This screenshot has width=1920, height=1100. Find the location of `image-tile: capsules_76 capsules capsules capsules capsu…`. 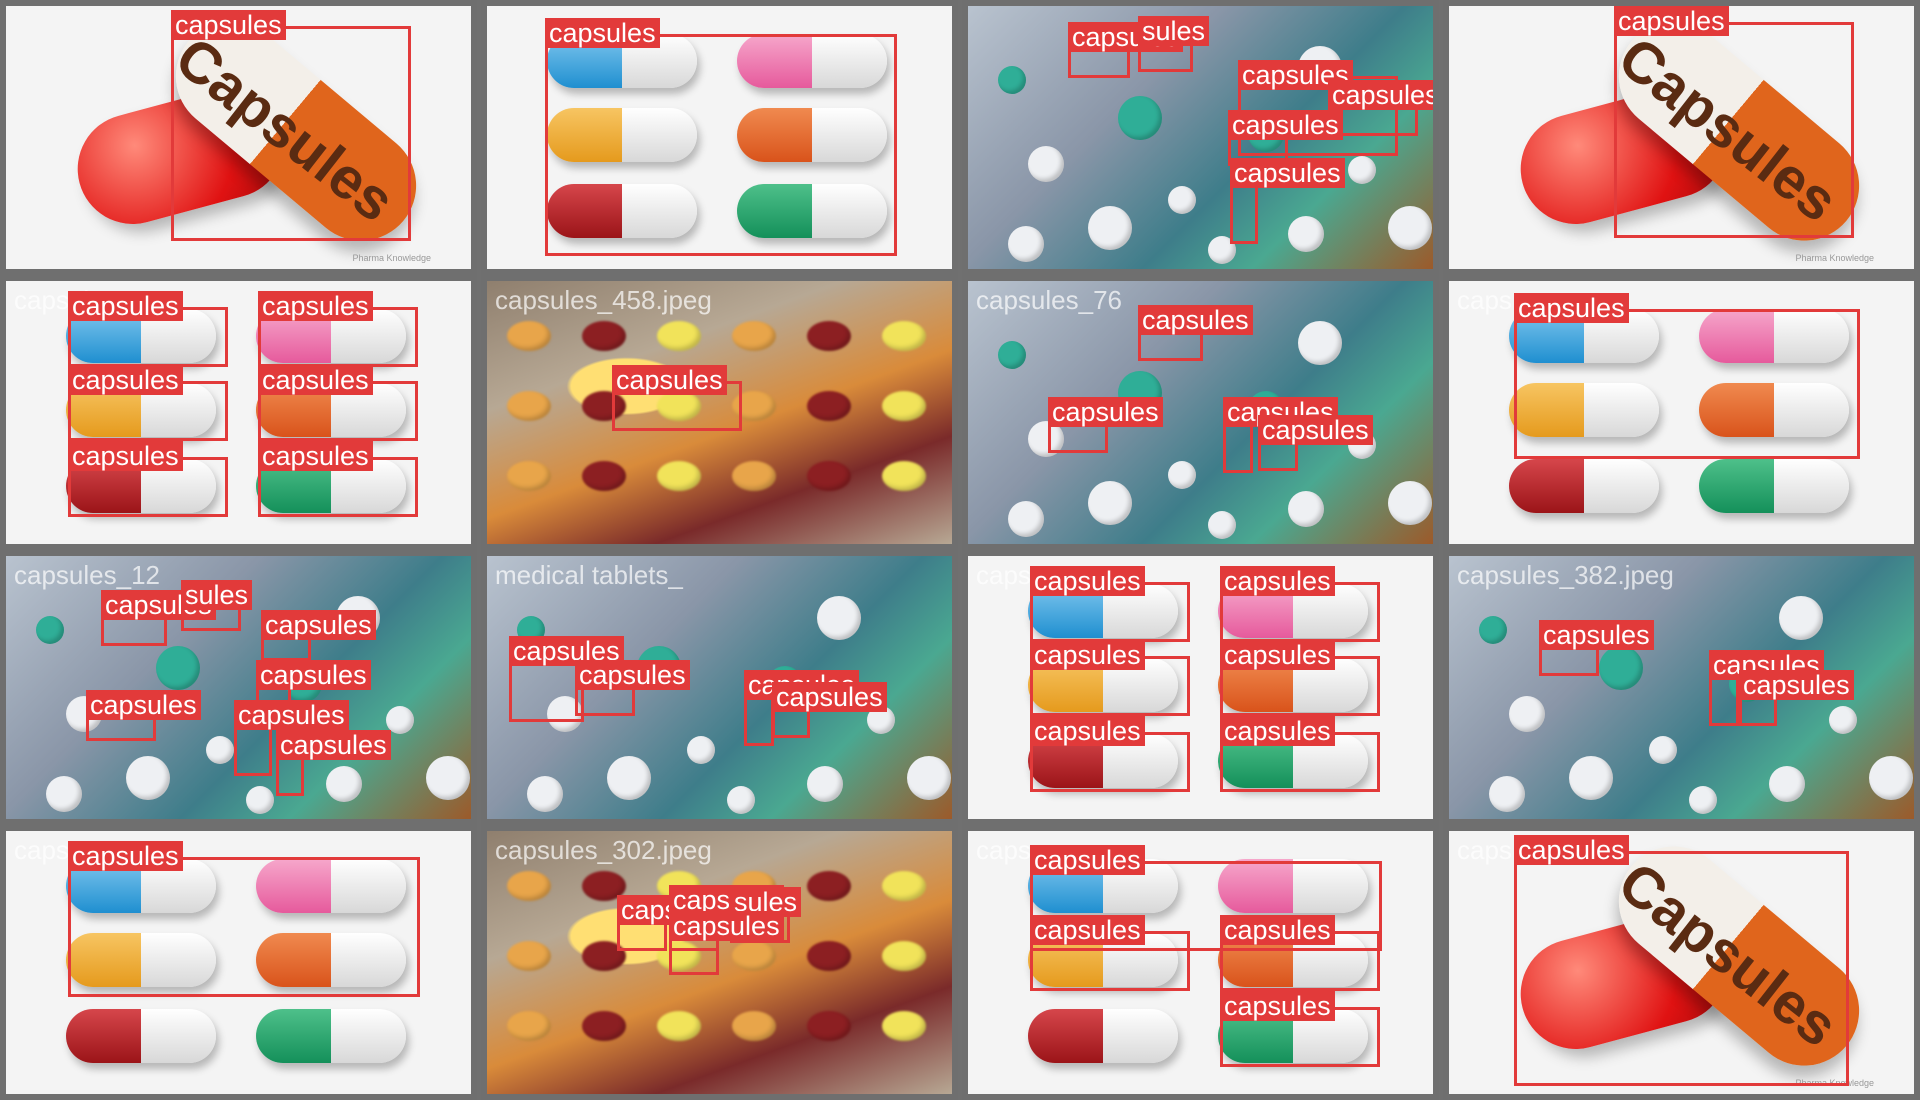

image-tile: capsules_76 capsules capsules capsules capsu… is located at coordinates (1200, 412).